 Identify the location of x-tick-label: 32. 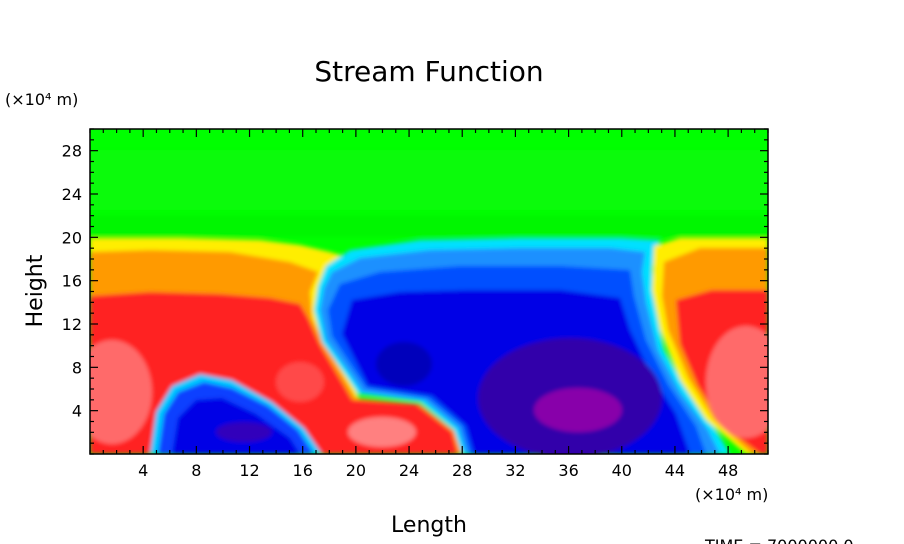
(515, 470).